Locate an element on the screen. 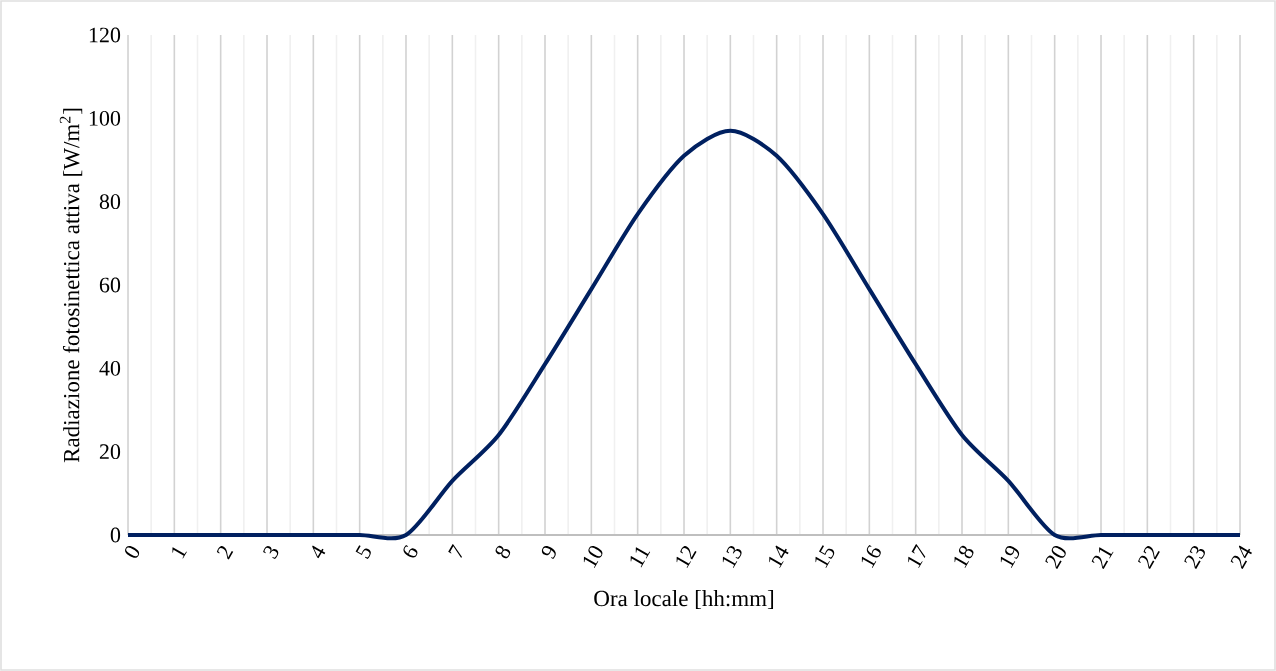 This screenshot has width=1276, height=671. x-tick-label: 16 is located at coordinates (871, 556).